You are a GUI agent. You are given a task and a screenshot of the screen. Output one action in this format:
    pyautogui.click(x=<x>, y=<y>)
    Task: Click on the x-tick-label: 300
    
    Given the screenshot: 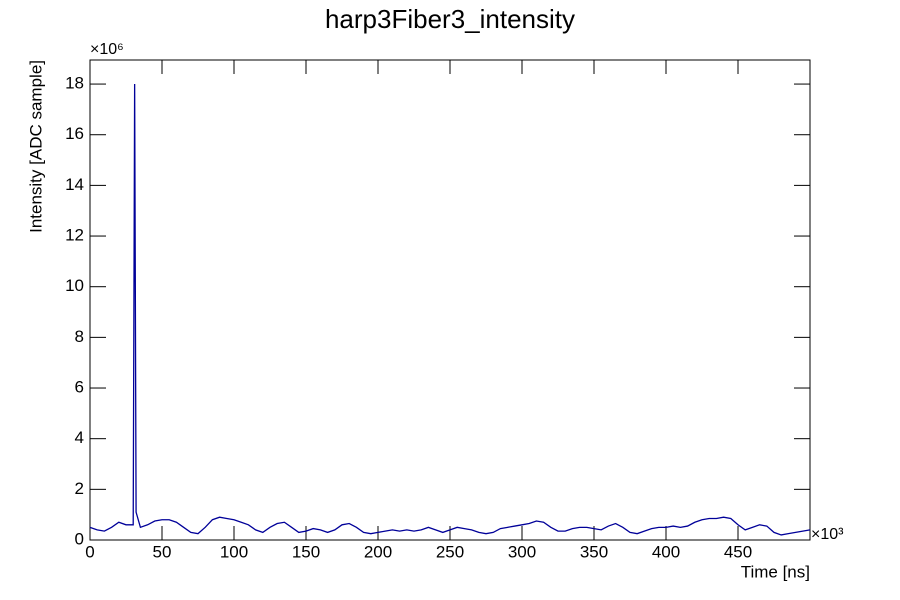 What is the action you would take?
    pyautogui.click(x=522, y=551)
    